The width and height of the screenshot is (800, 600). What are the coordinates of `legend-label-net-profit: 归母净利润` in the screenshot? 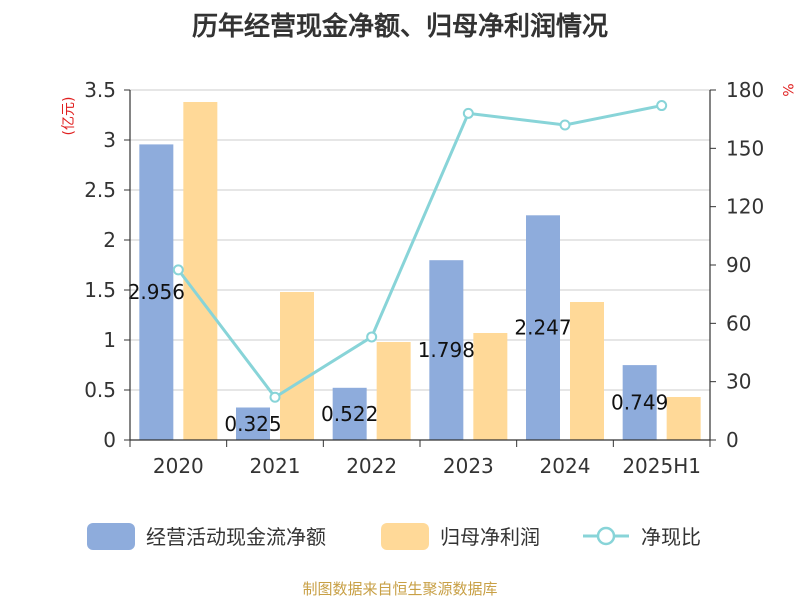 It's located at (490, 537).